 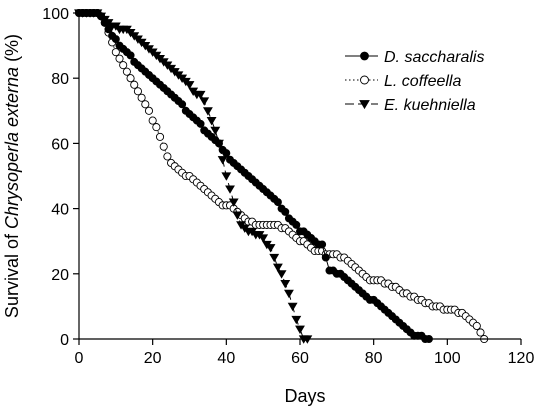 I want to click on x-tick-label-120: 120, so click(x=521, y=358).